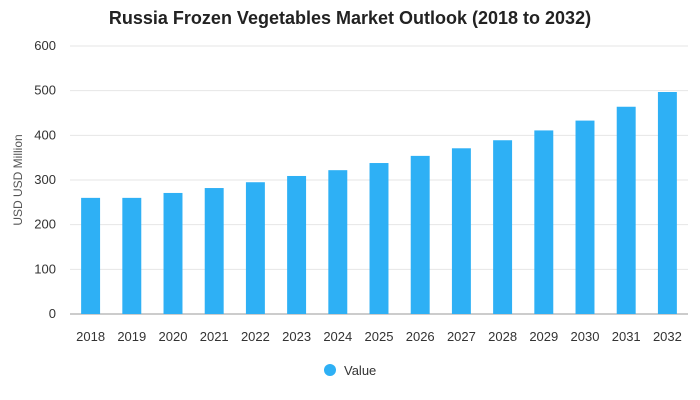  I want to click on y-tick-label: 100, so click(45, 268).